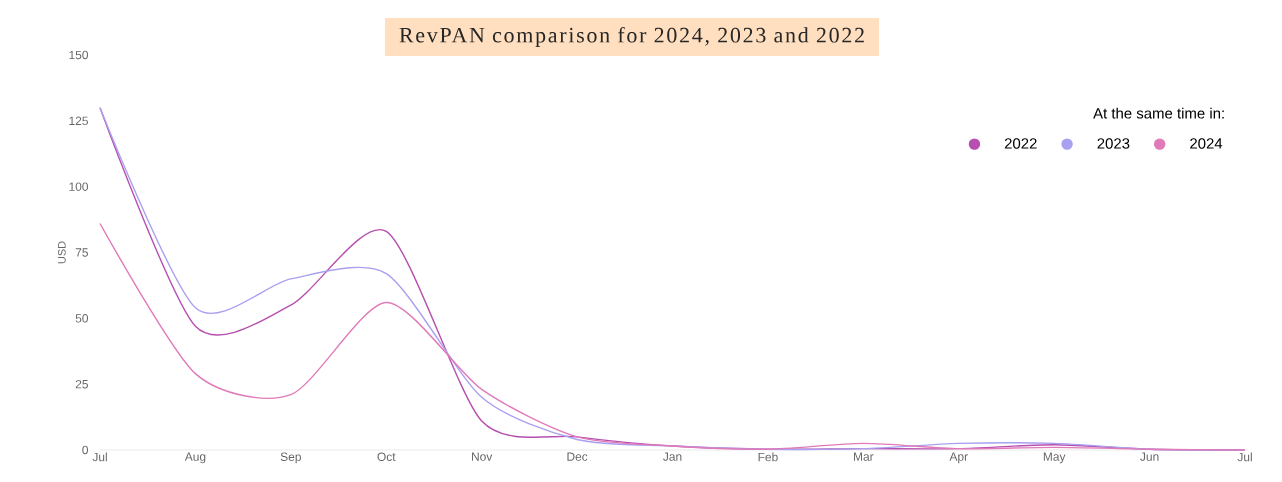 The width and height of the screenshot is (1282, 482). Describe the element at coordinates (768, 457) in the screenshot. I see `x-tick-label: Feb` at that location.